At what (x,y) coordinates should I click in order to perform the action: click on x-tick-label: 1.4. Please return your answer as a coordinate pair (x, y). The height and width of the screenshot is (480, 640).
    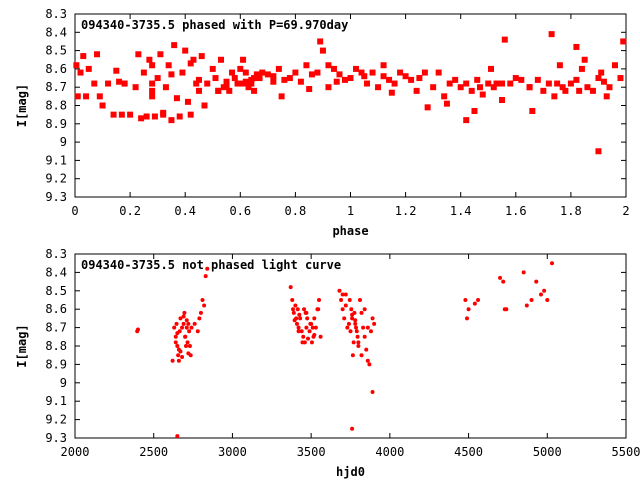
    Looking at the image, I should click on (461, 211).